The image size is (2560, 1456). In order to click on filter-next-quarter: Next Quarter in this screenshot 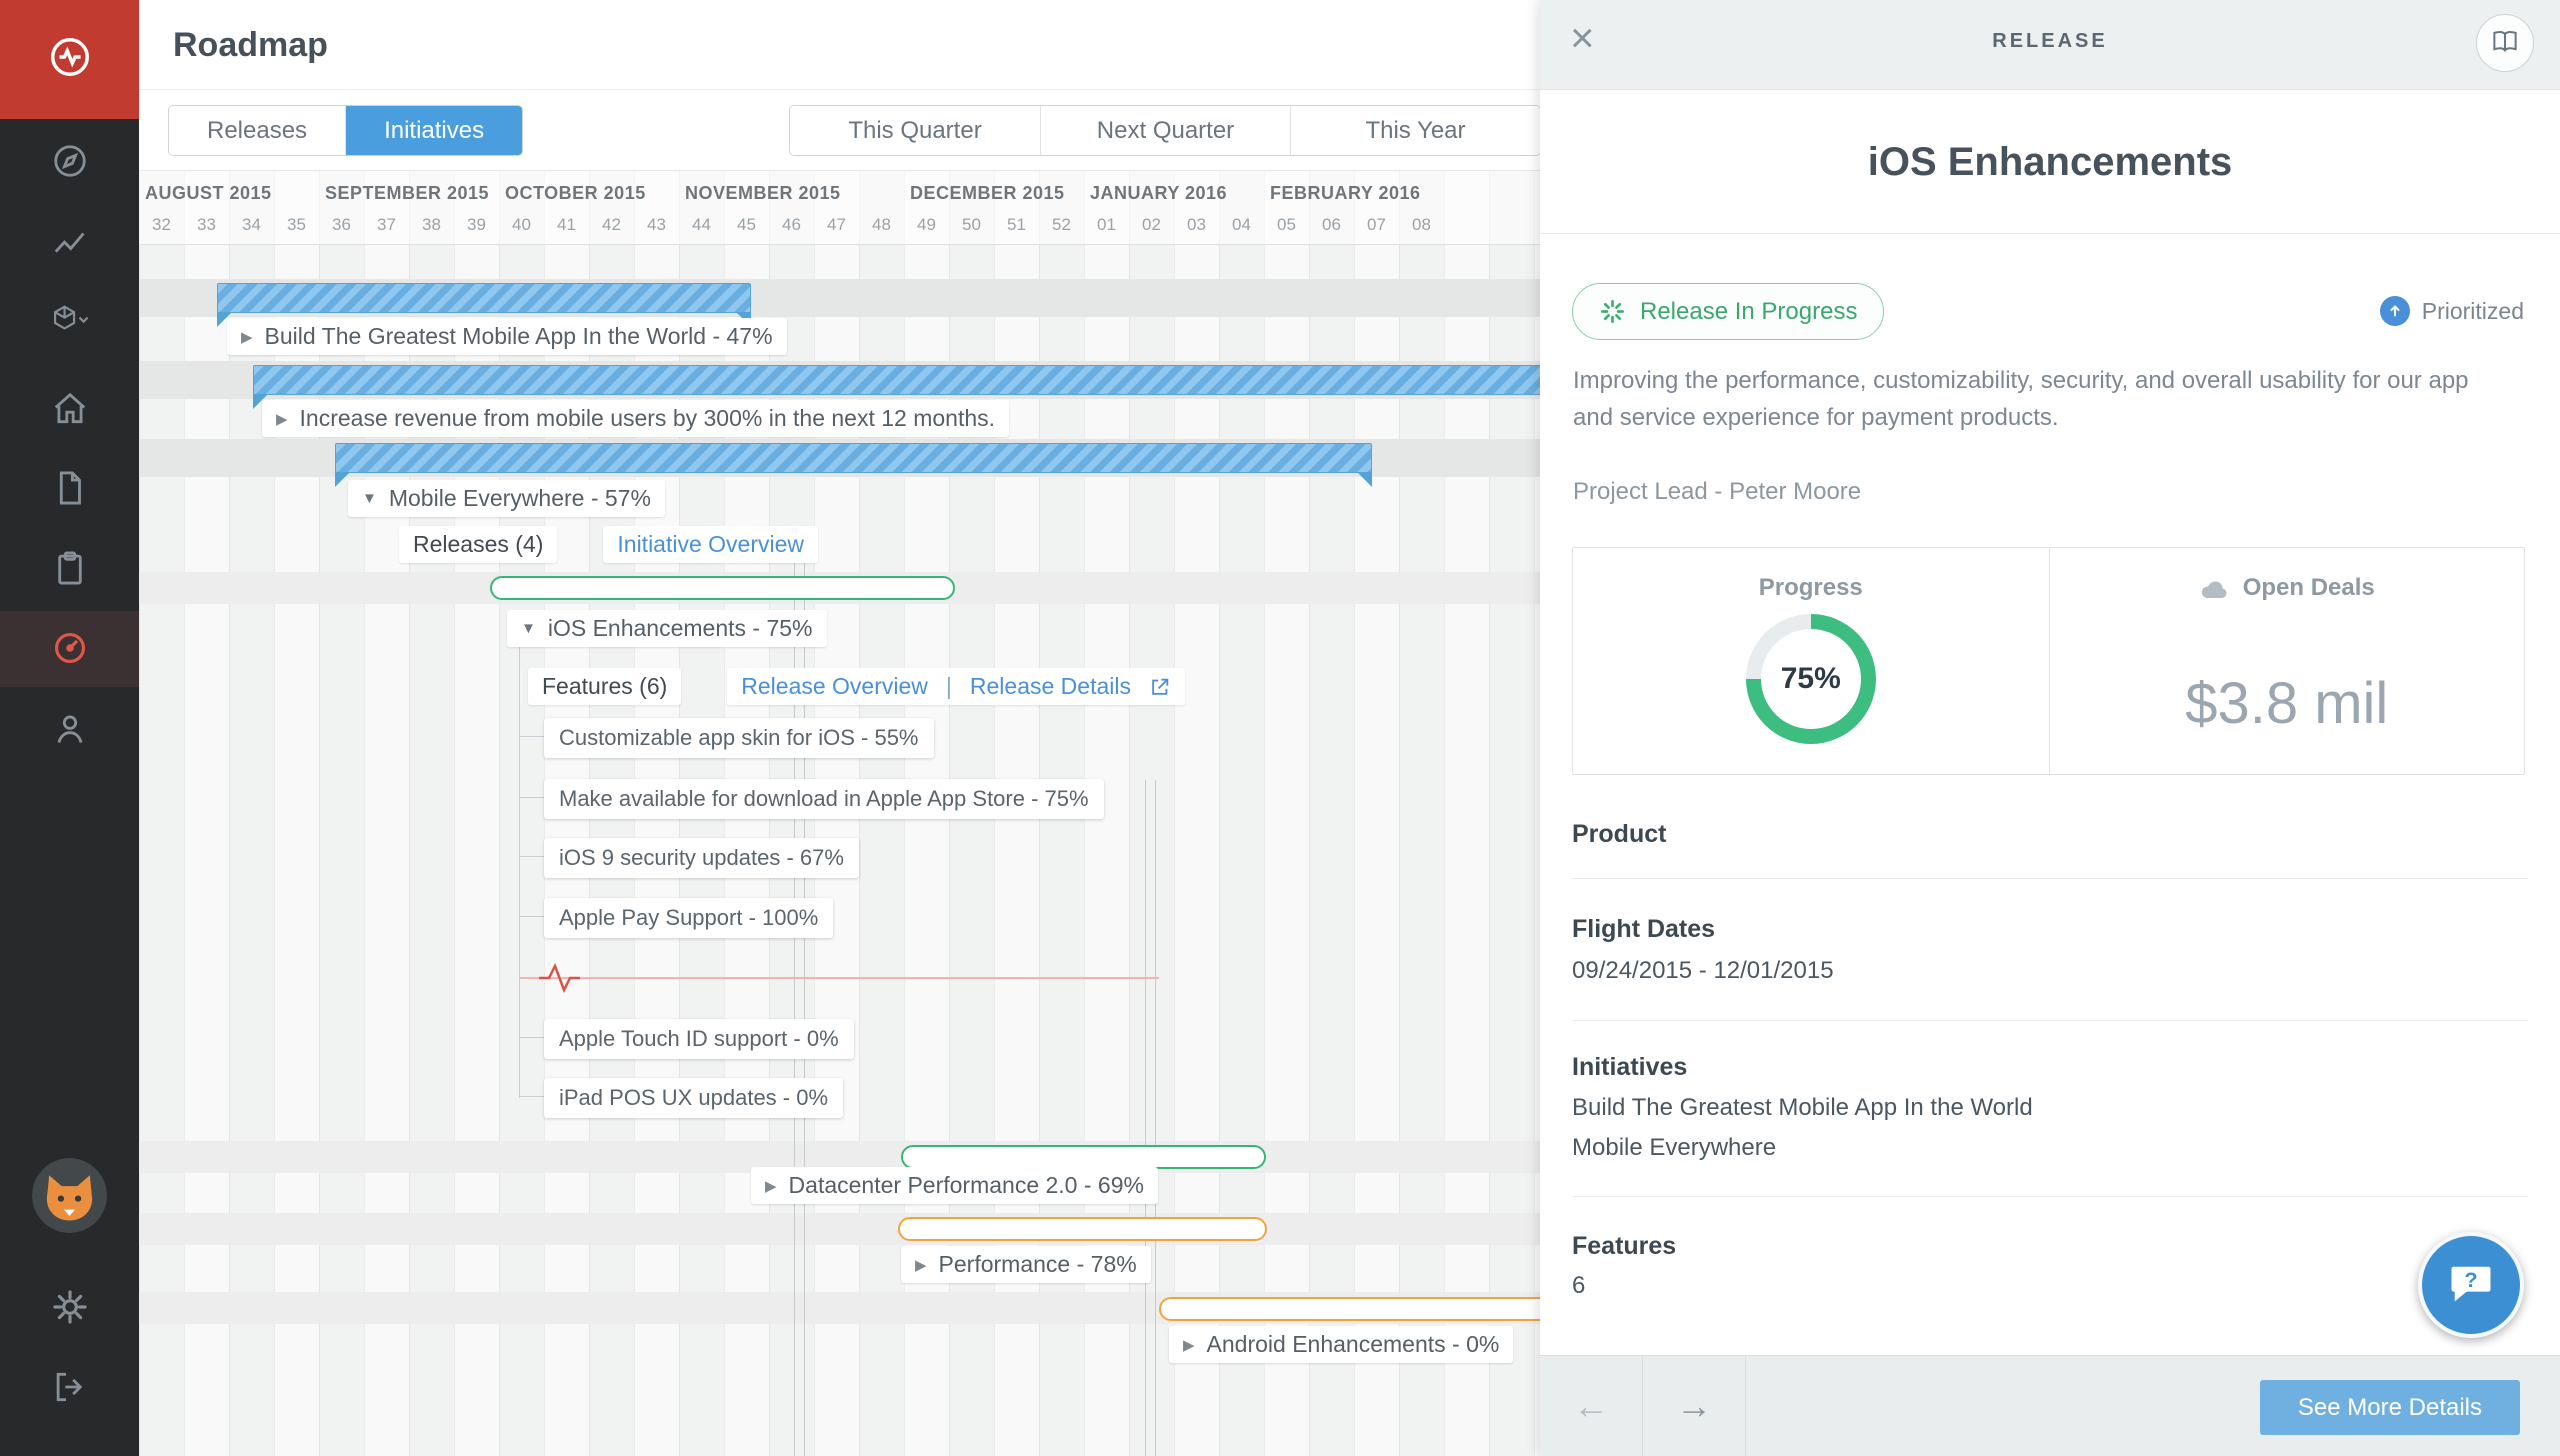, I will do `click(1165, 130)`.